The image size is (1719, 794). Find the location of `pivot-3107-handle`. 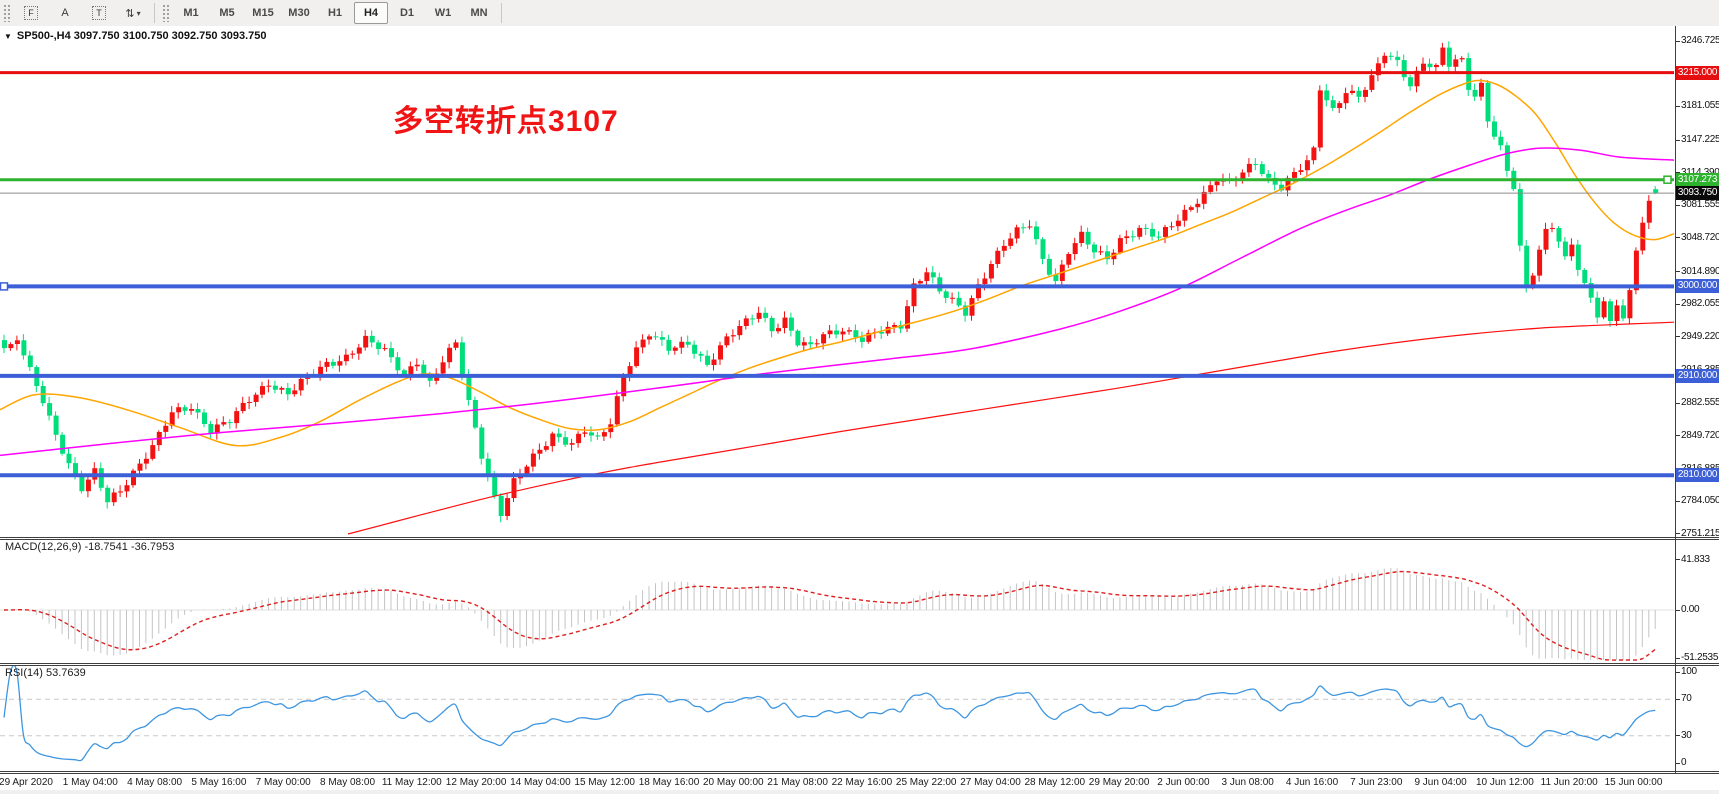

pivot-3107-handle is located at coordinates (1667, 179).